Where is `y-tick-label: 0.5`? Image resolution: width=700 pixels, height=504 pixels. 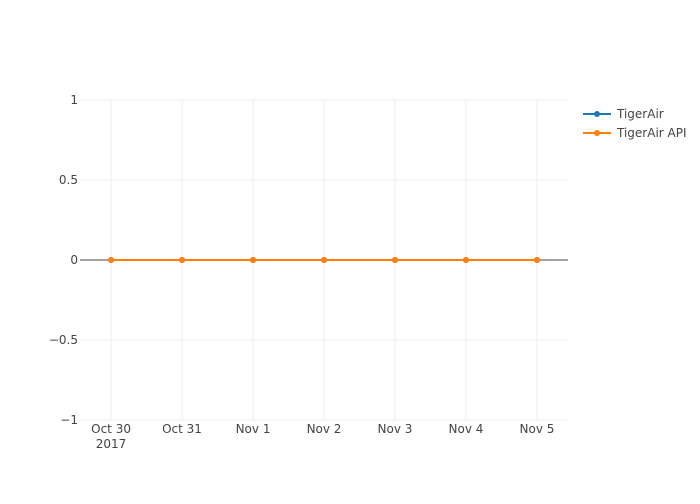 y-tick-label: 0.5 is located at coordinates (68, 180).